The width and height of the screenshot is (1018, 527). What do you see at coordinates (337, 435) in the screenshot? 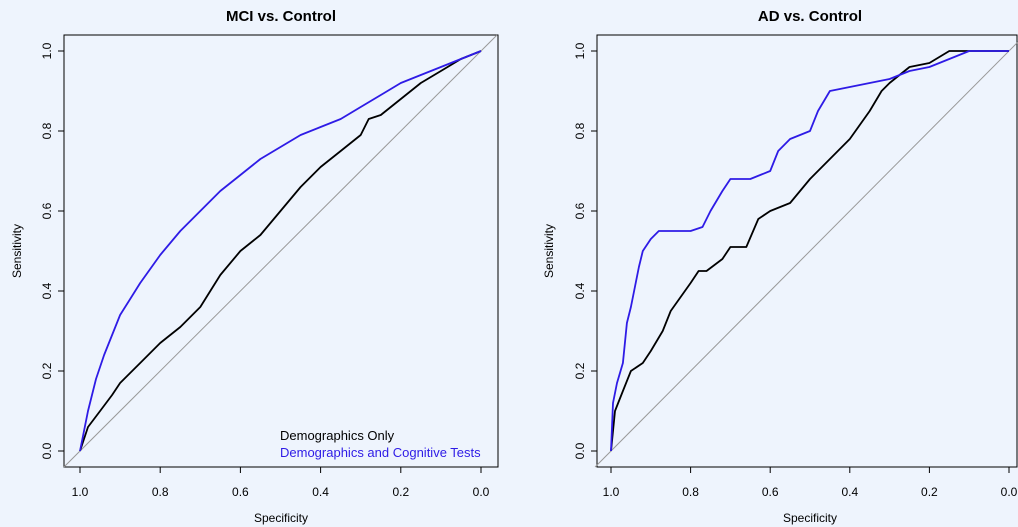
I see `legend-entry-demographics-only: Demographics Only` at bounding box center [337, 435].